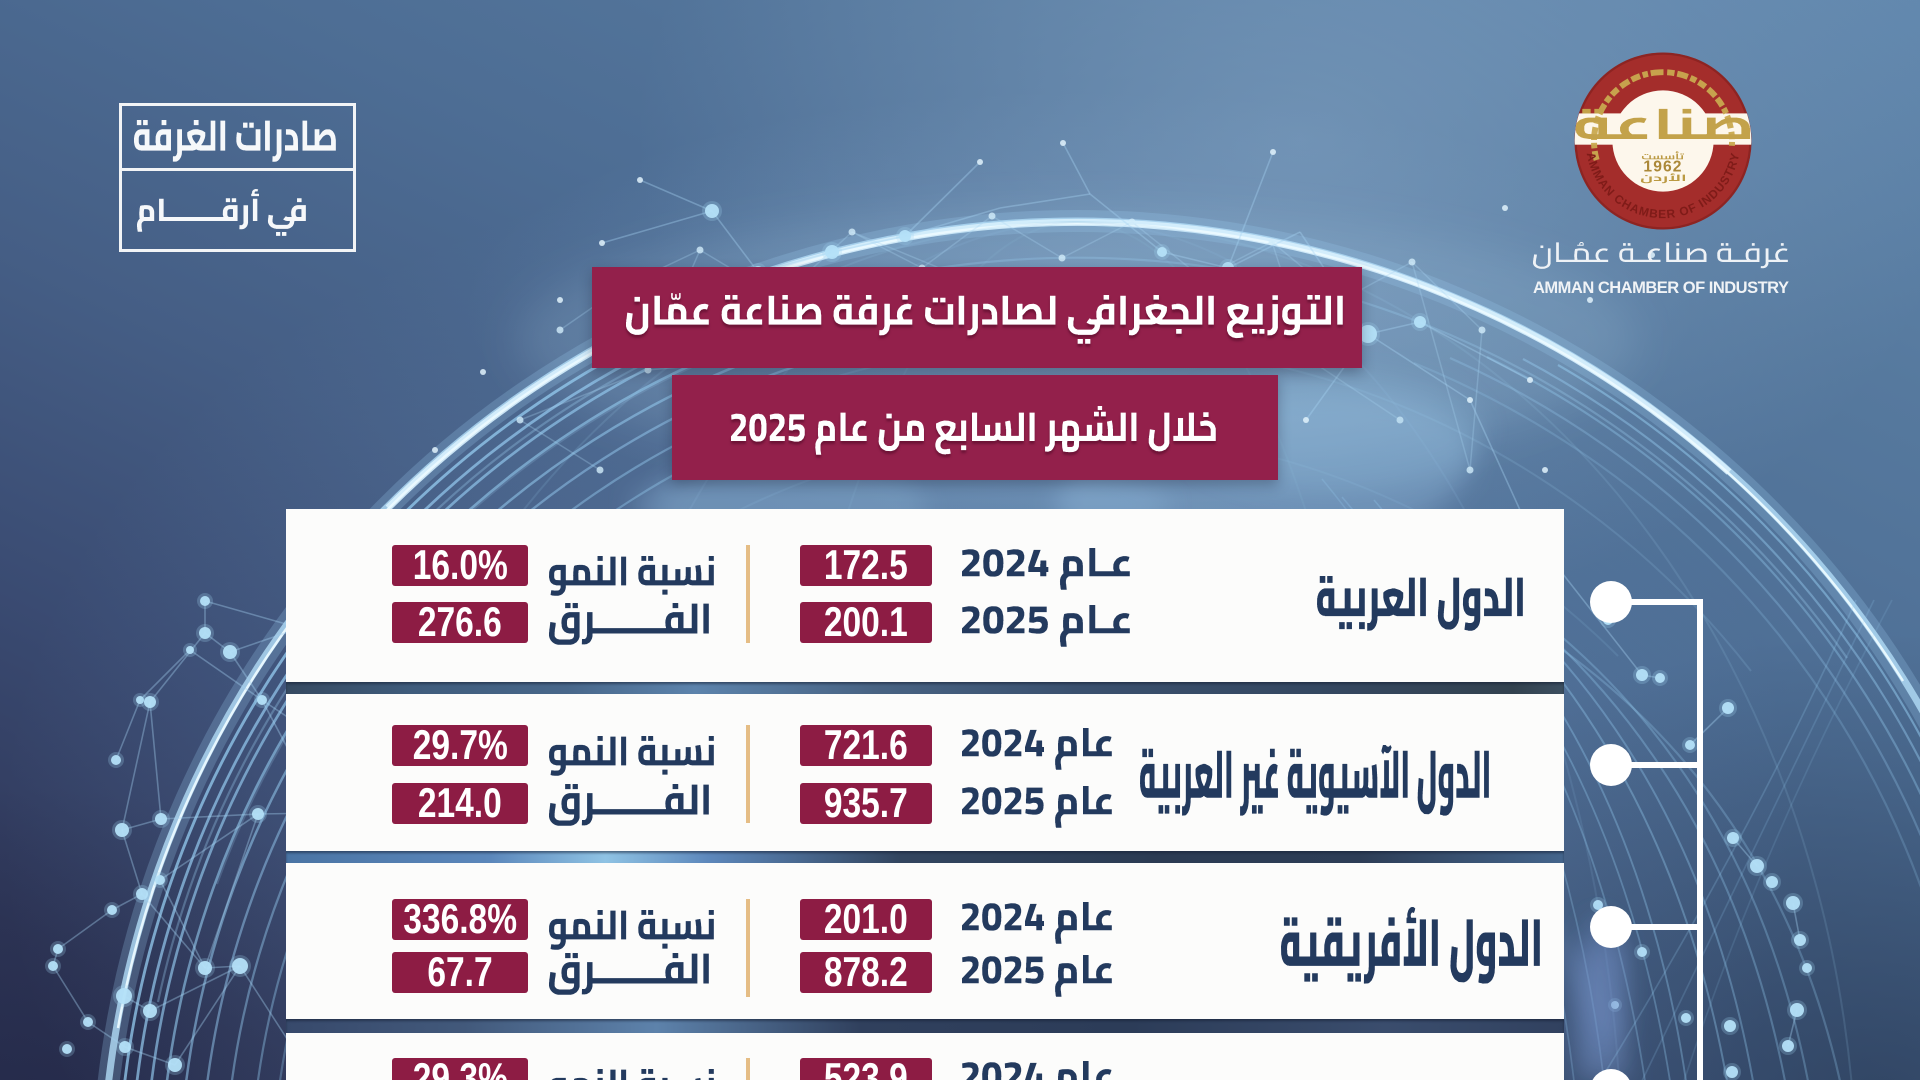  Describe the element at coordinates (1662, 166) in the screenshot. I see `svg-text: 1962` at that location.